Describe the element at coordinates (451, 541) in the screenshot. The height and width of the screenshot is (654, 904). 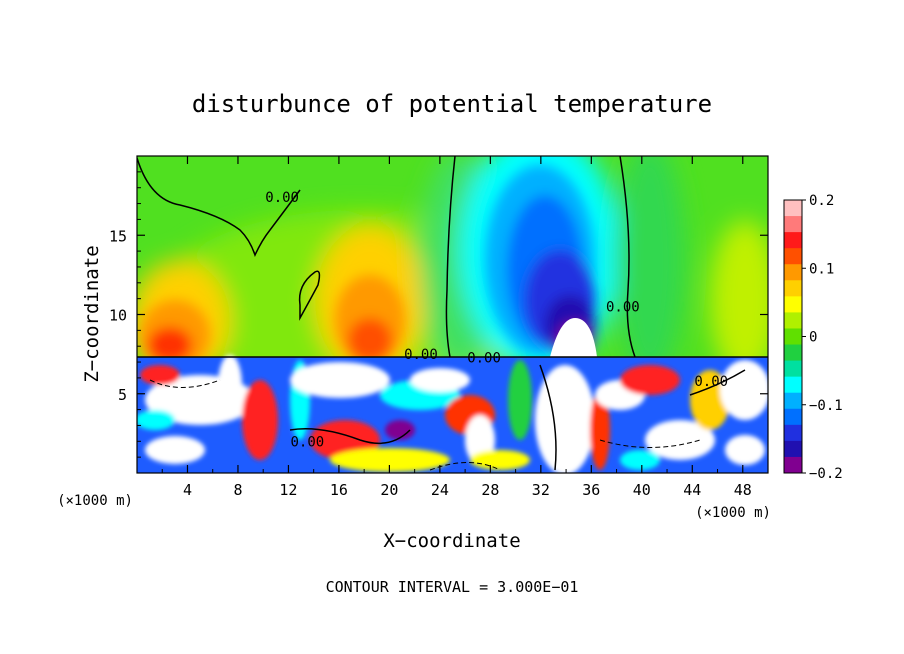
I see `x-axis-label: X−coordinate` at that location.